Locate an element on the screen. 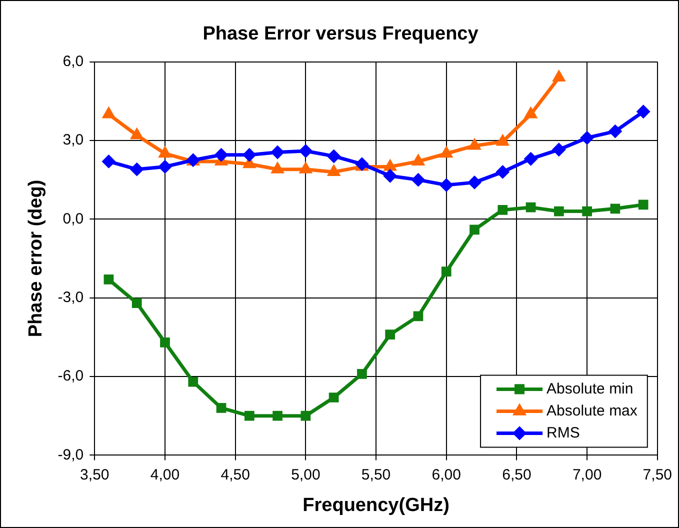 This screenshot has width=679, height=528. chart-title: Phase Error versus Frequency is located at coordinates (340, 34).